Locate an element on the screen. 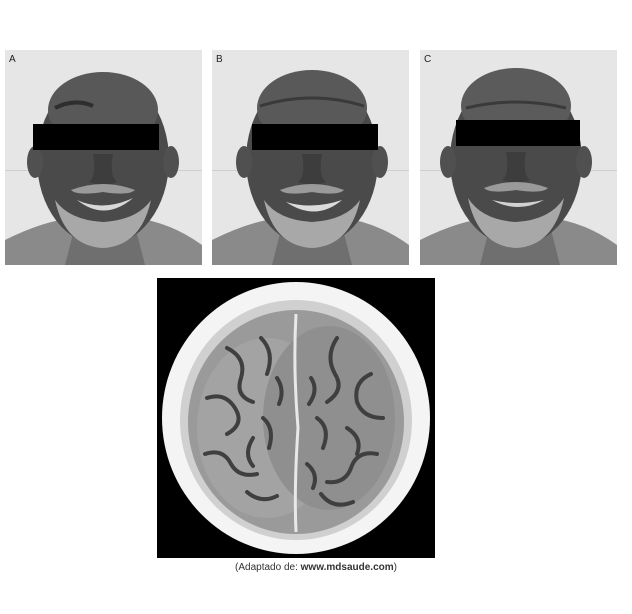 The width and height of the screenshot is (632, 614). image-caption: (Adaptado de: www.mdsaude.com) is located at coordinates (316, 567).